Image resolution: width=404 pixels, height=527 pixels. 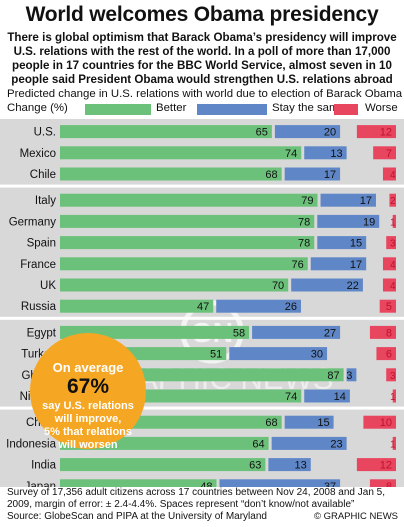 What do you see at coordinates (346, 109) in the screenshot?
I see `legend-swatch-worse` at bounding box center [346, 109].